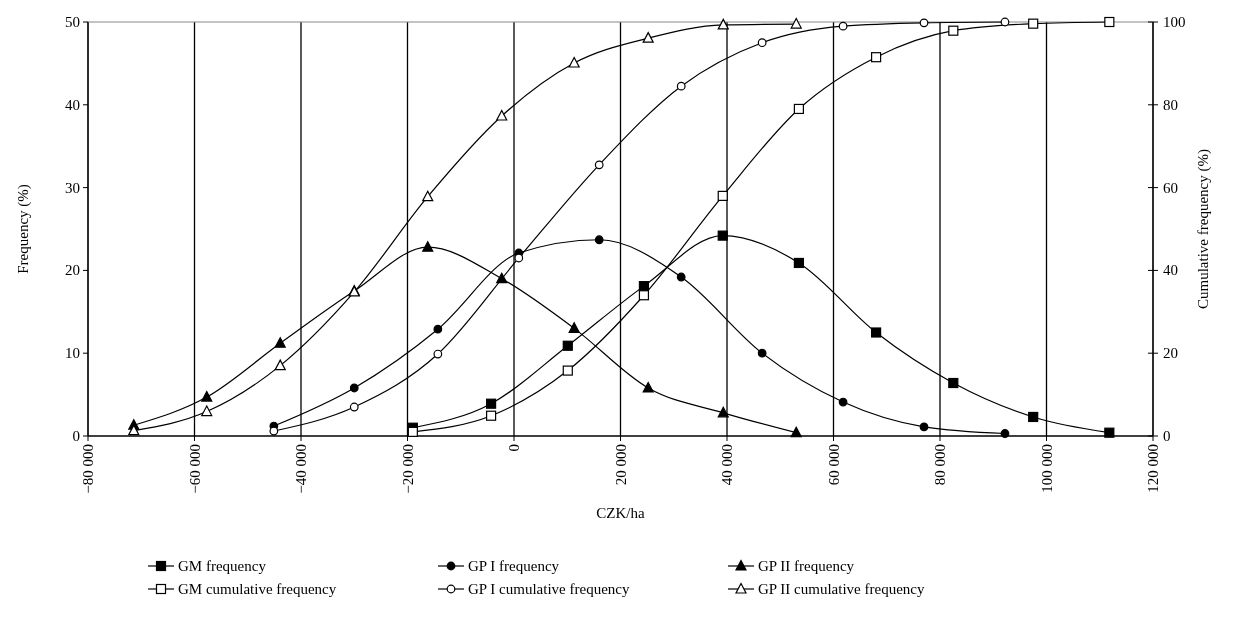 This screenshot has height=624, width=1239. Describe the element at coordinates (514, 448) in the screenshot. I see `x-tick-label: 0` at that location.